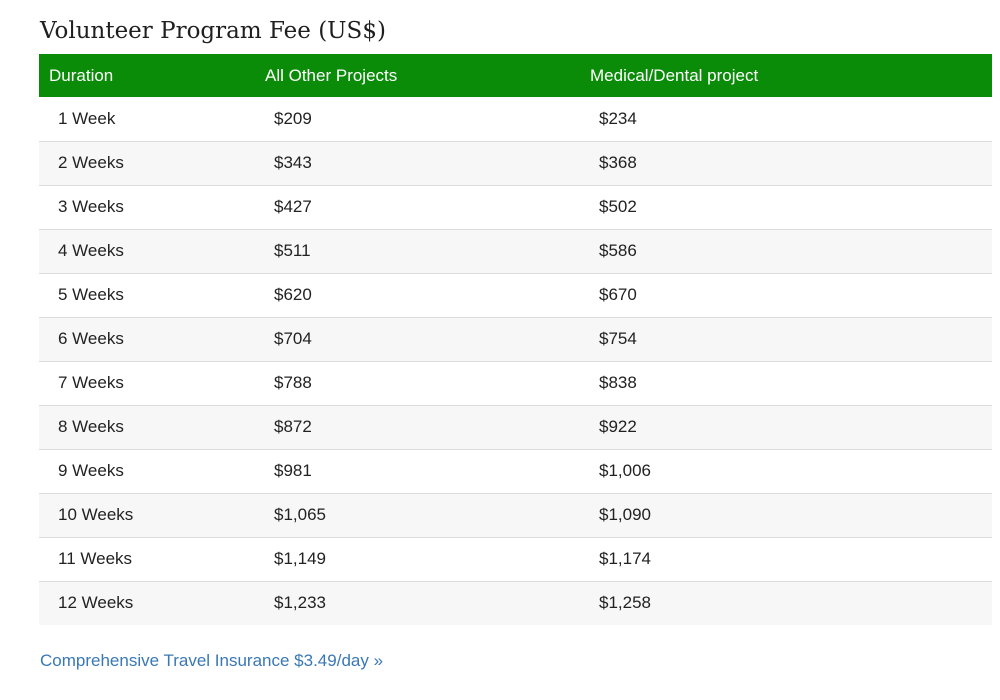 The height and width of the screenshot is (700, 1000). What do you see at coordinates (515, 163) in the screenshot?
I see `table-row: 2 Weeks $343 $368` at bounding box center [515, 163].